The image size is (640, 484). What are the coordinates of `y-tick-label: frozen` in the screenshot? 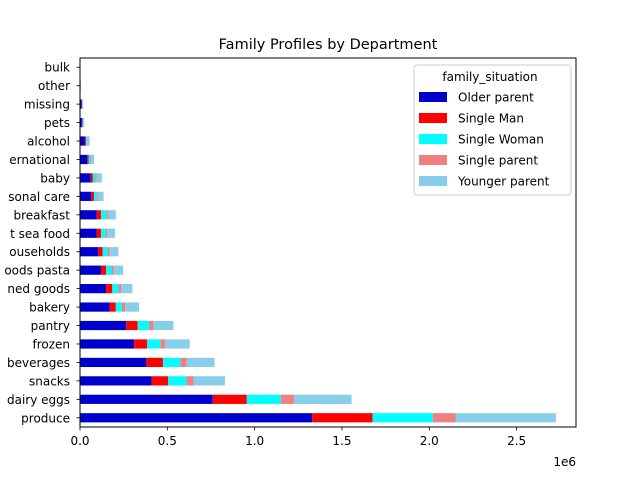 It's located at (51, 344).